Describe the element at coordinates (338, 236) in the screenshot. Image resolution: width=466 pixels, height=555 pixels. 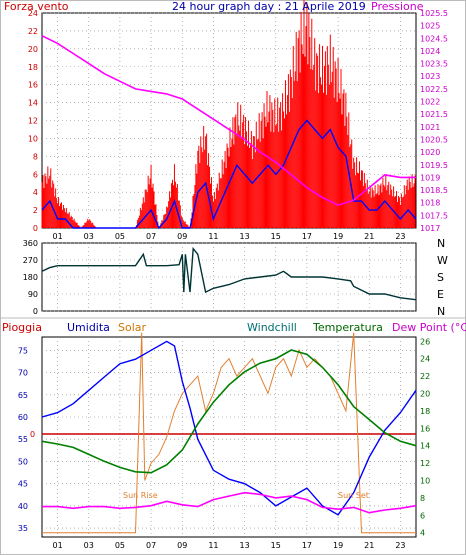
I see `p1-x-tick-label: 19` at that location.